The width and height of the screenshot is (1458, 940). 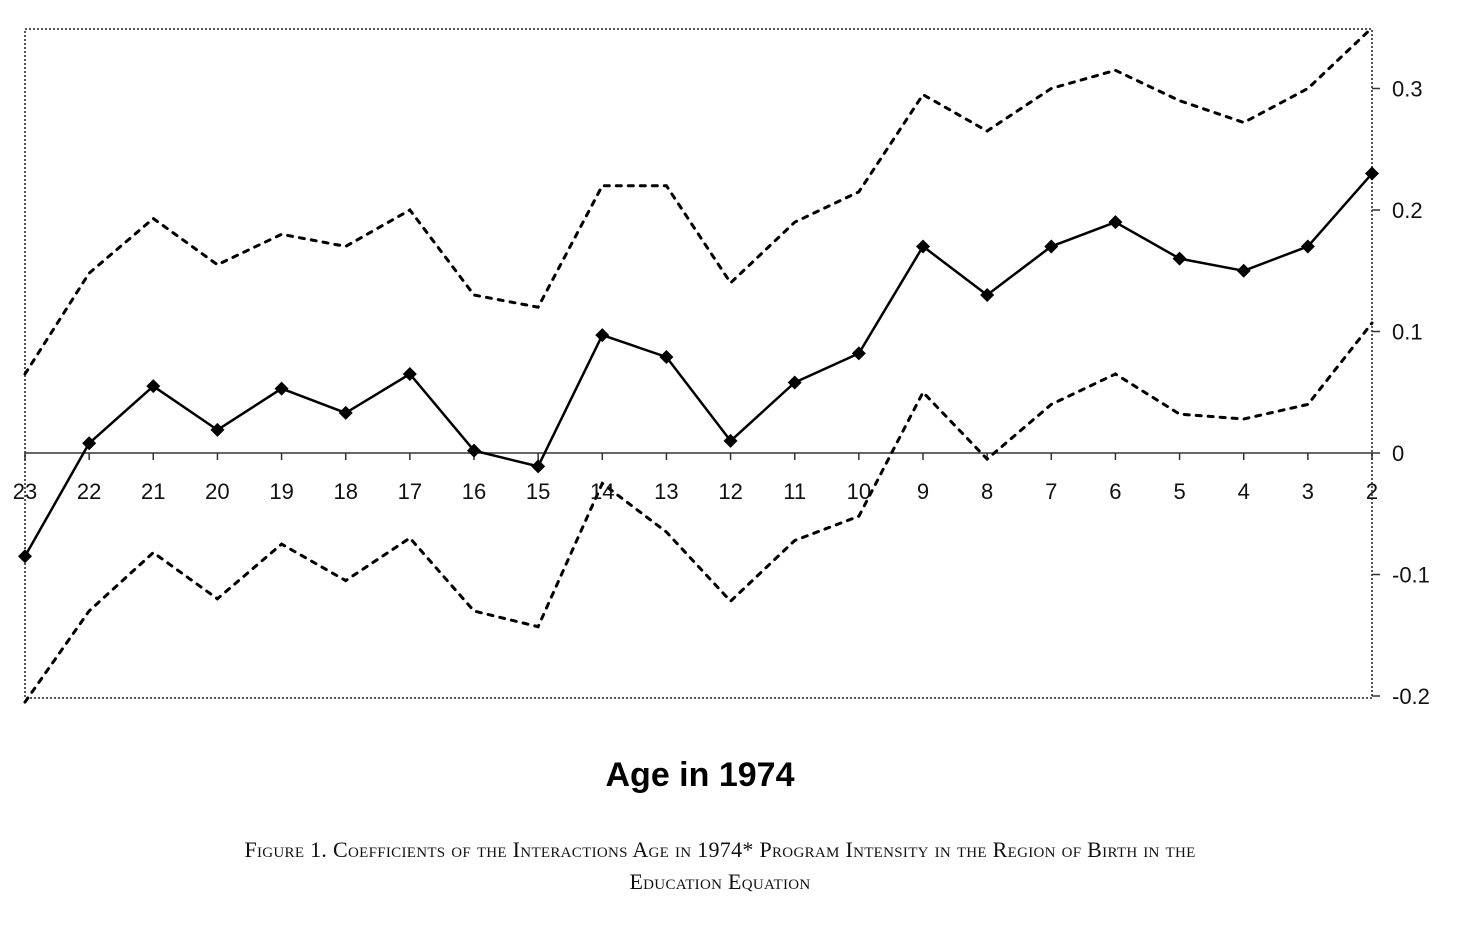 I want to click on x-tick-label: 4, so click(x=1244, y=491).